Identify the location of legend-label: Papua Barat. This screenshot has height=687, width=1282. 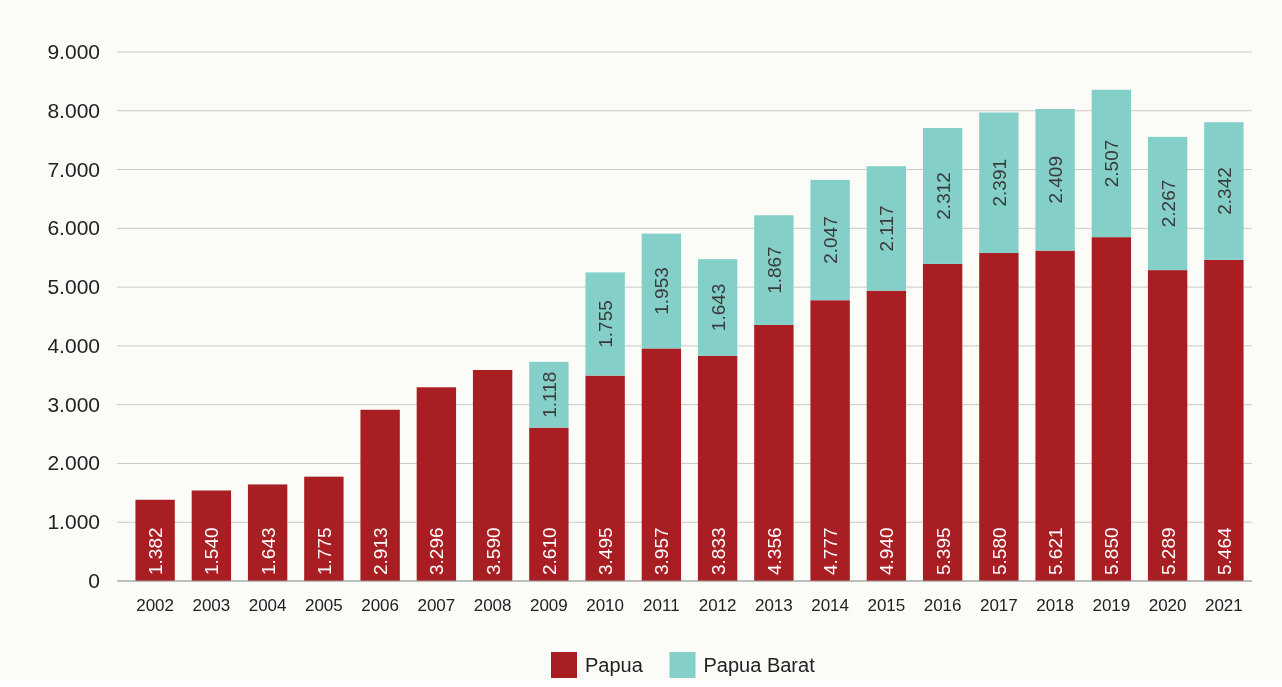
(759, 665).